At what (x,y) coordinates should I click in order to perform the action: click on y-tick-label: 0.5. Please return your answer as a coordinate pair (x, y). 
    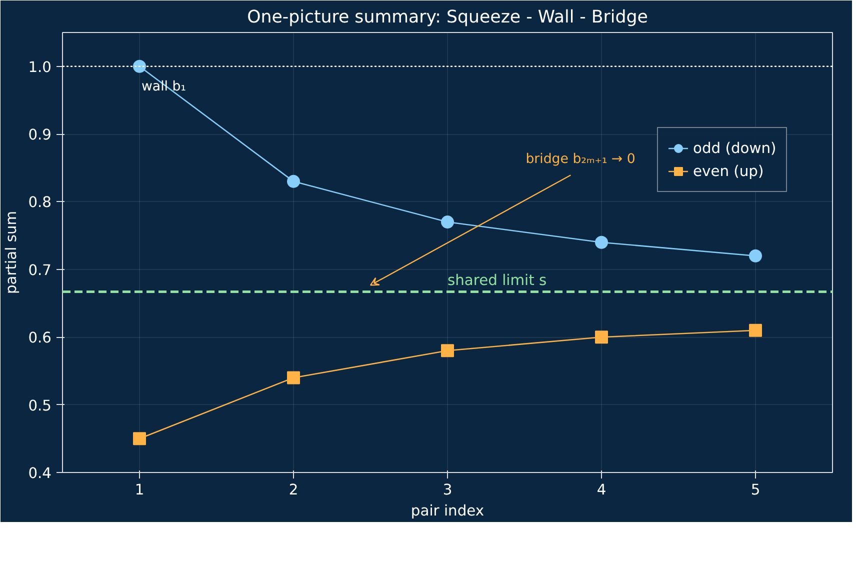
    Looking at the image, I should click on (40, 405).